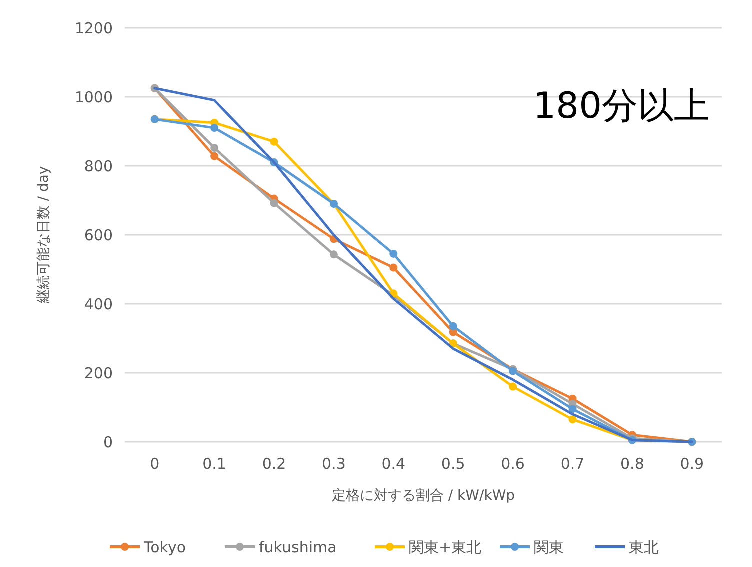 The image size is (752, 567). Describe the element at coordinates (93, 97) in the screenshot. I see `y-tick-label: 1000` at that location.